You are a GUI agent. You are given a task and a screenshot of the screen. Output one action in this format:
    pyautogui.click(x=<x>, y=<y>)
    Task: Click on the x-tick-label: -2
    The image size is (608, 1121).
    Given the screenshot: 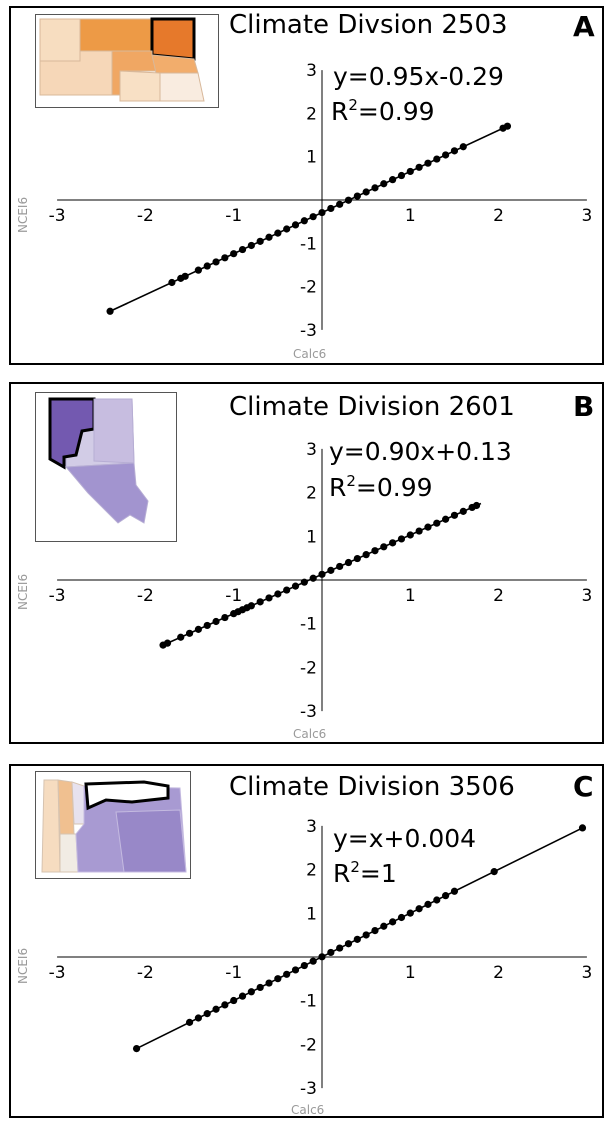 What is the action you would take?
    pyautogui.click(x=145, y=973)
    